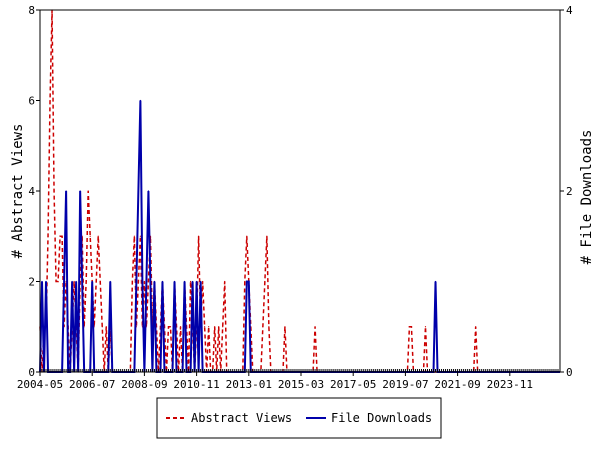  What do you see at coordinates (31, 101) in the screenshot?
I see `y-left-tick-label: 6` at bounding box center [31, 101].